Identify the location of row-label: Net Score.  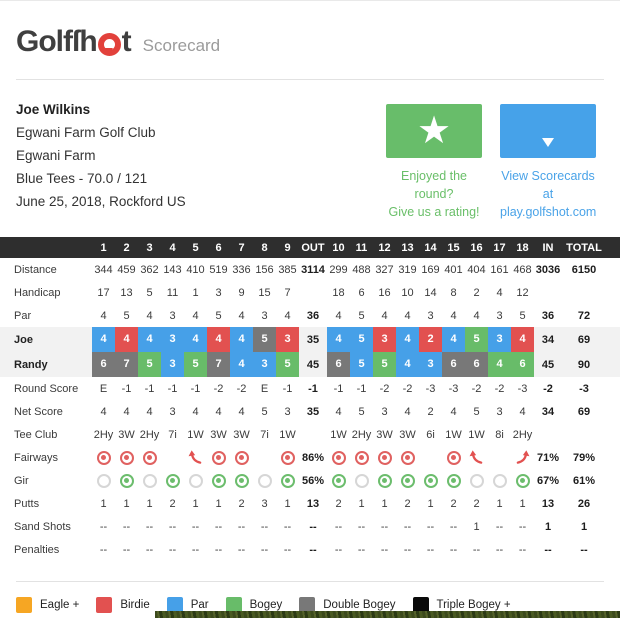
(38, 411).